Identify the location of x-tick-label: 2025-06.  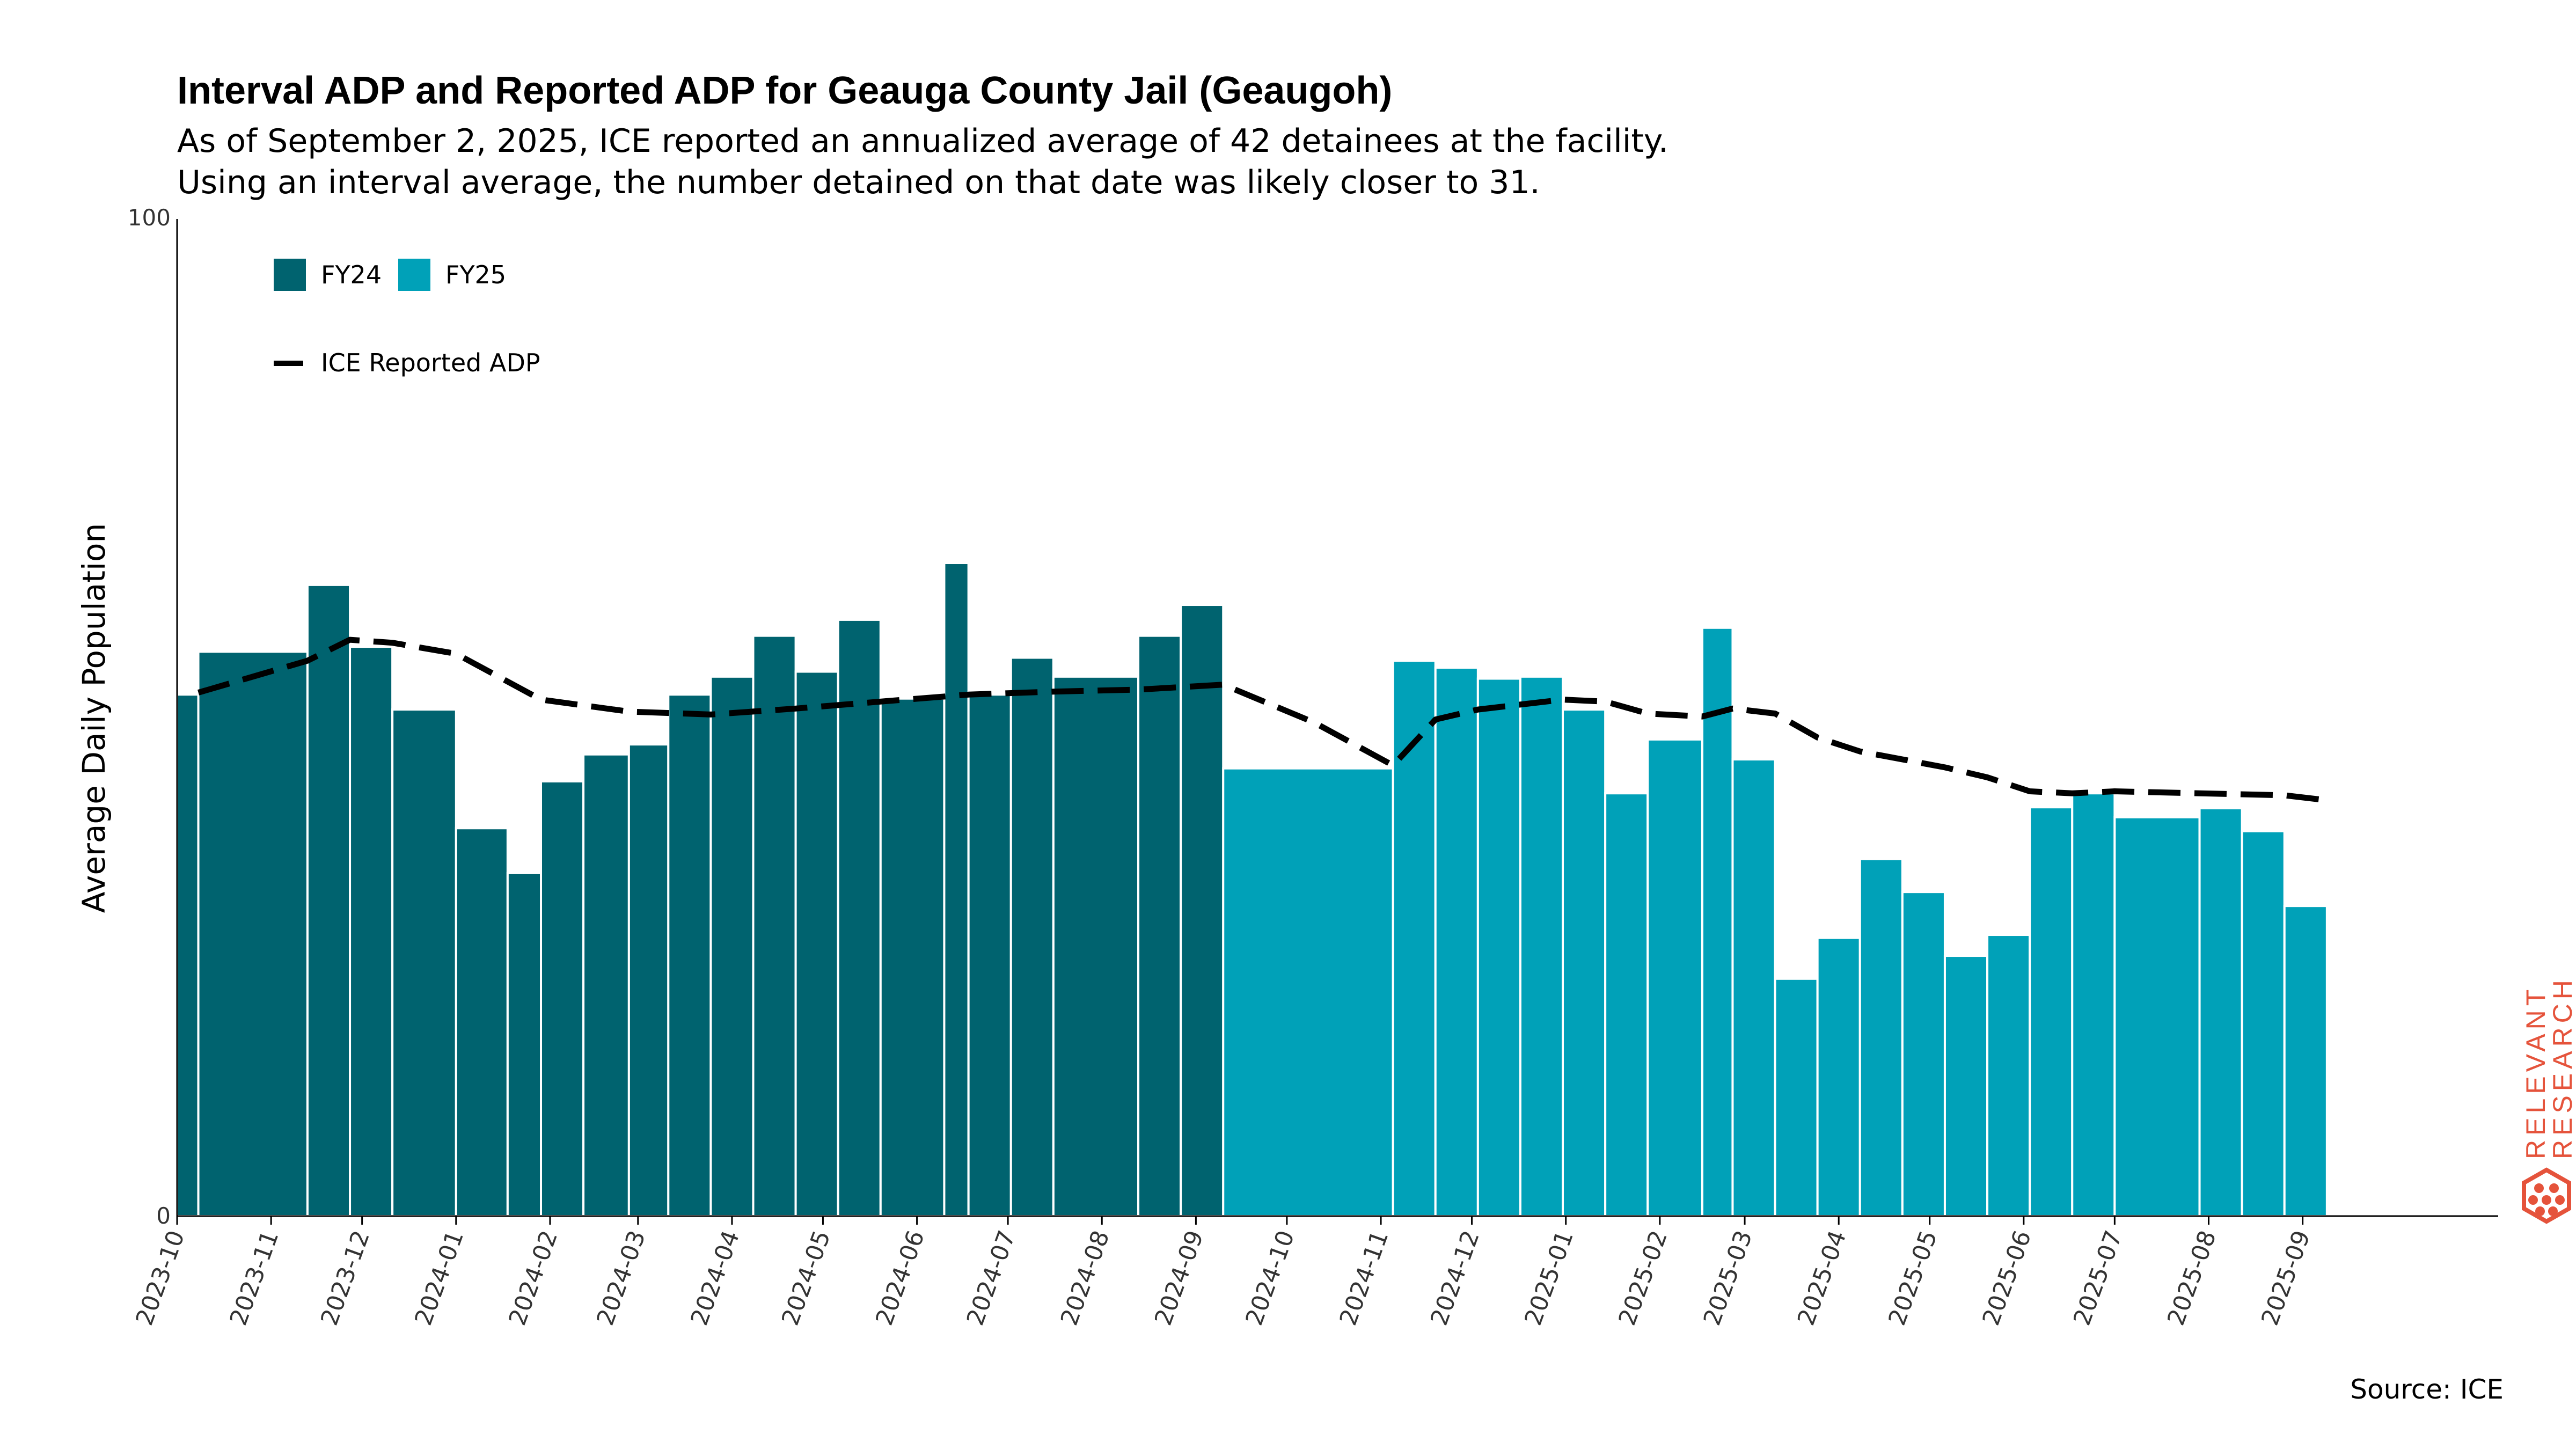
(2007, 1278).